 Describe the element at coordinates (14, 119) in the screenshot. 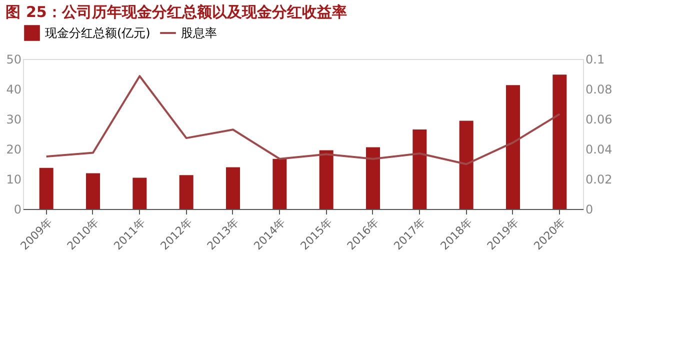

I see `y-tick-label: 30` at that location.